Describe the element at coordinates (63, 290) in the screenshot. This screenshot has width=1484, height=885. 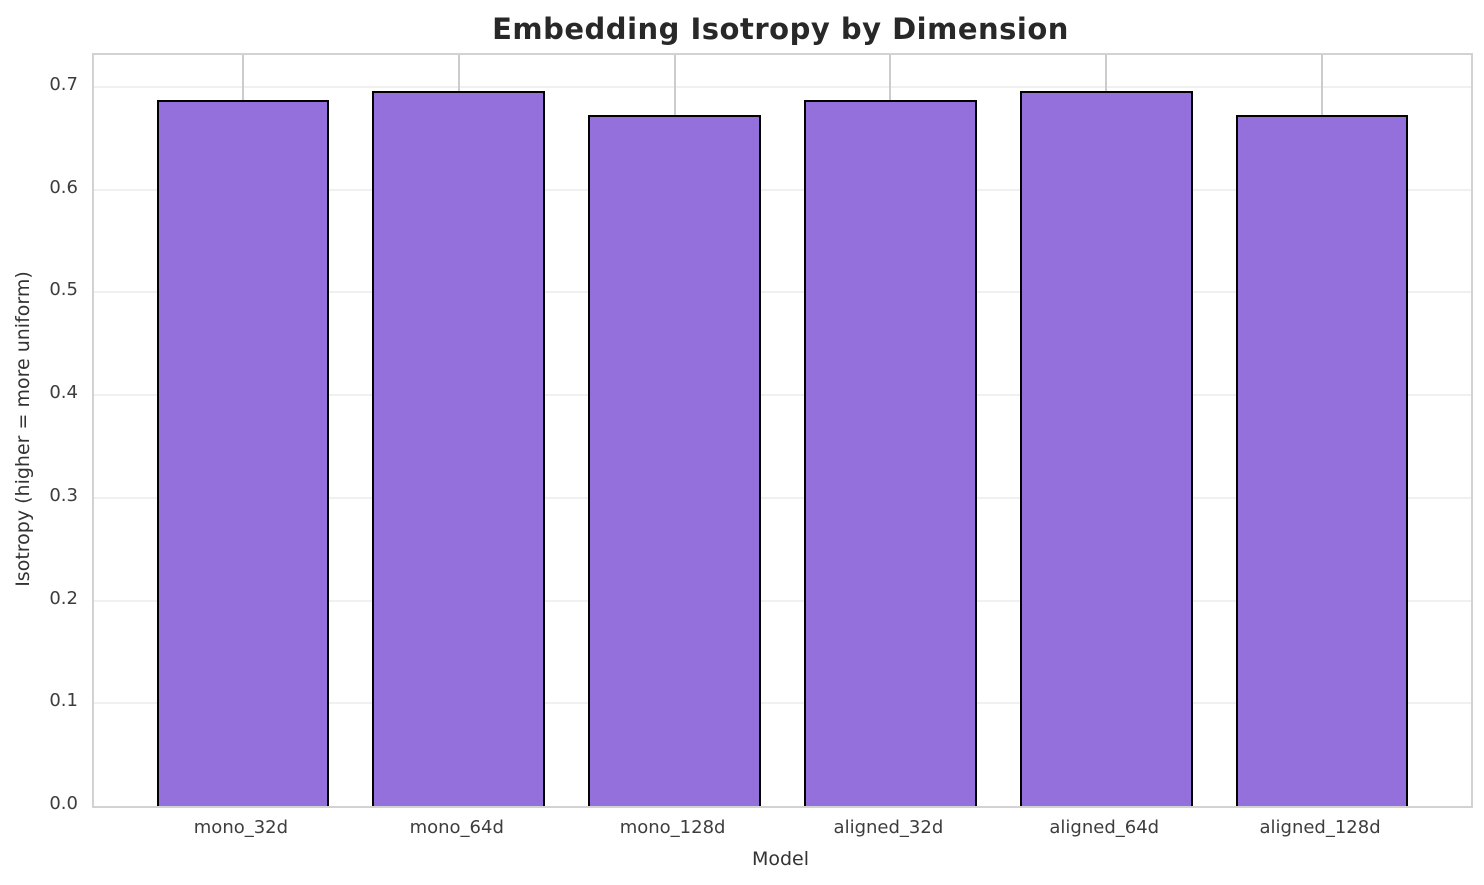
I see `y-tick-label: 0.5` at that location.